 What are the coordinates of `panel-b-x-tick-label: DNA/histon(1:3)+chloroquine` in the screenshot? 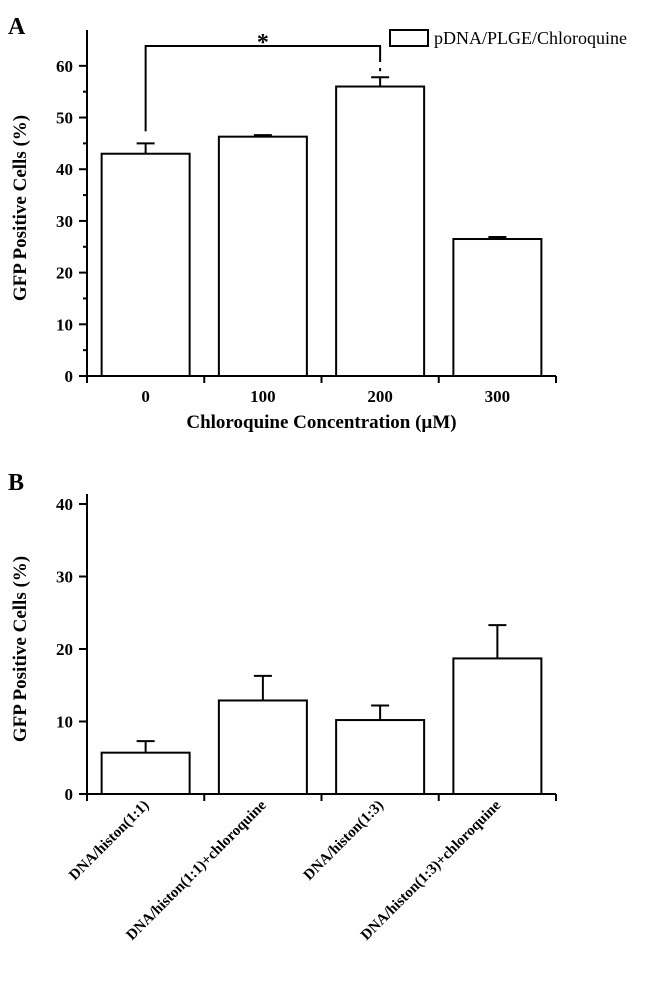 It's located at (431, 870).